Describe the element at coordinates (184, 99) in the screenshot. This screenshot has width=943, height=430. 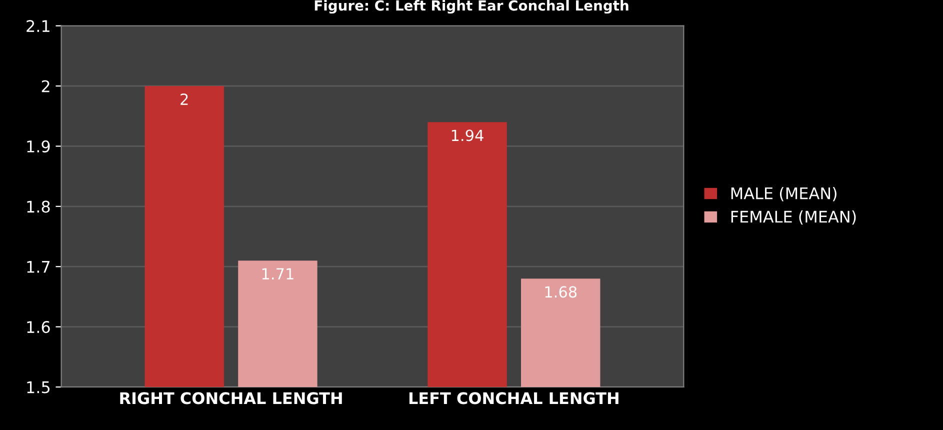
I see `data-label: 2` at that location.